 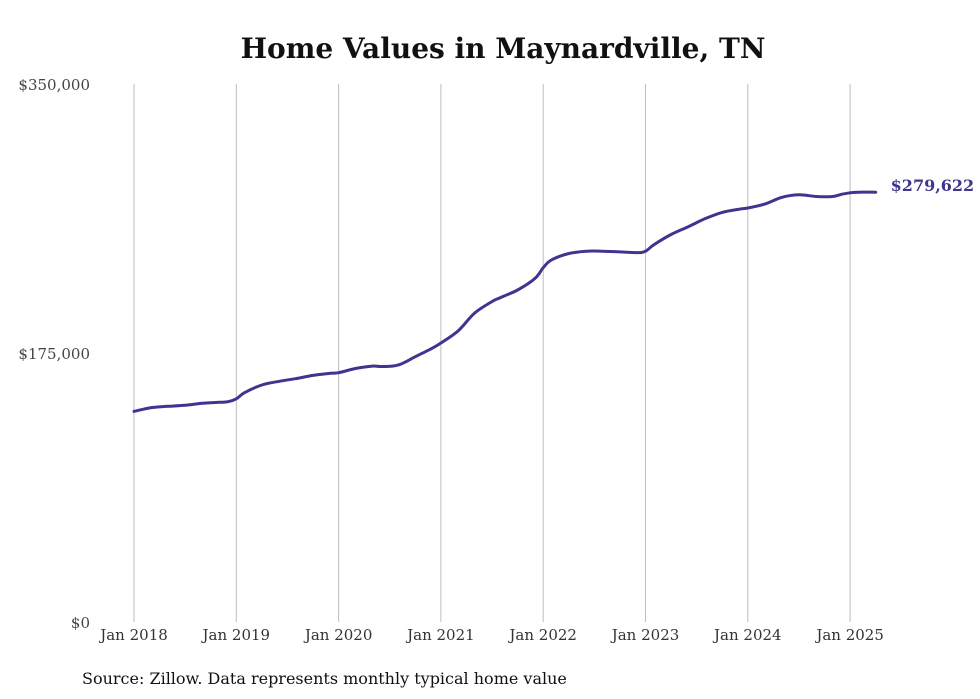 I want to click on y-tick-label: $175,000, so click(x=54, y=354).